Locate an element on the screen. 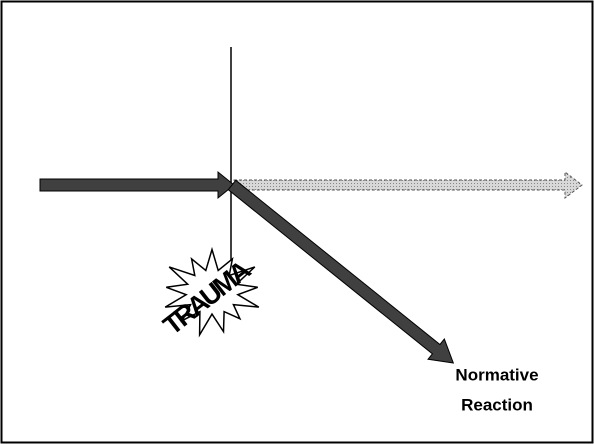 The image size is (594, 444). expected-path-arrow is located at coordinates (408, 185).